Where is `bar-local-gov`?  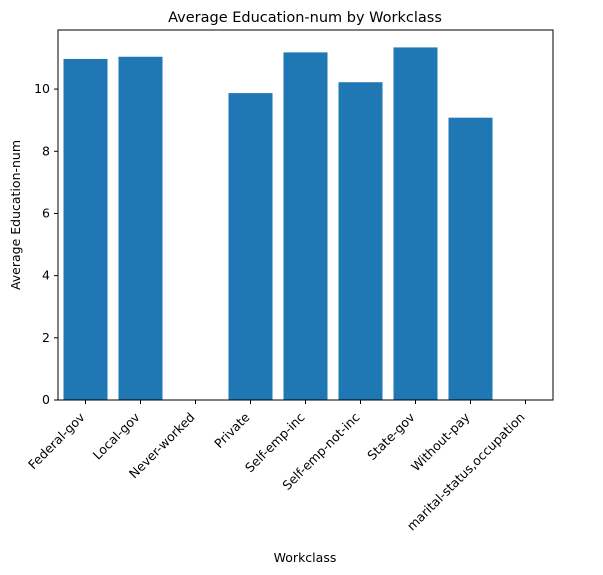
bar-local-gov is located at coordinates (140, 228).